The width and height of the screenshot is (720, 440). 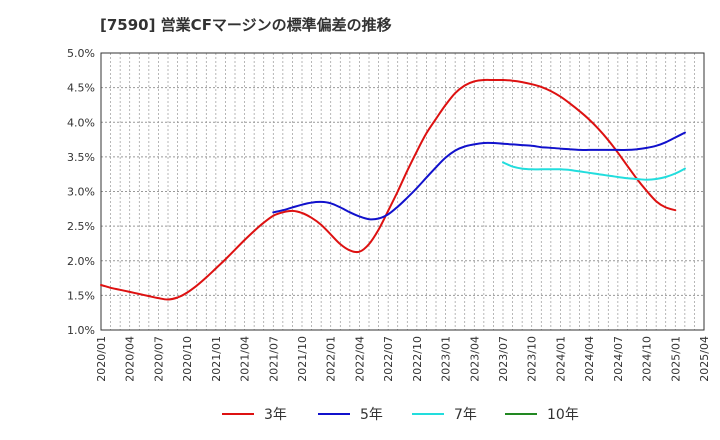 What do you see at coordinates (474, 359) in the screenshot?
I see `x-tick-label: 2023/04` at bounding box center [474, 359].